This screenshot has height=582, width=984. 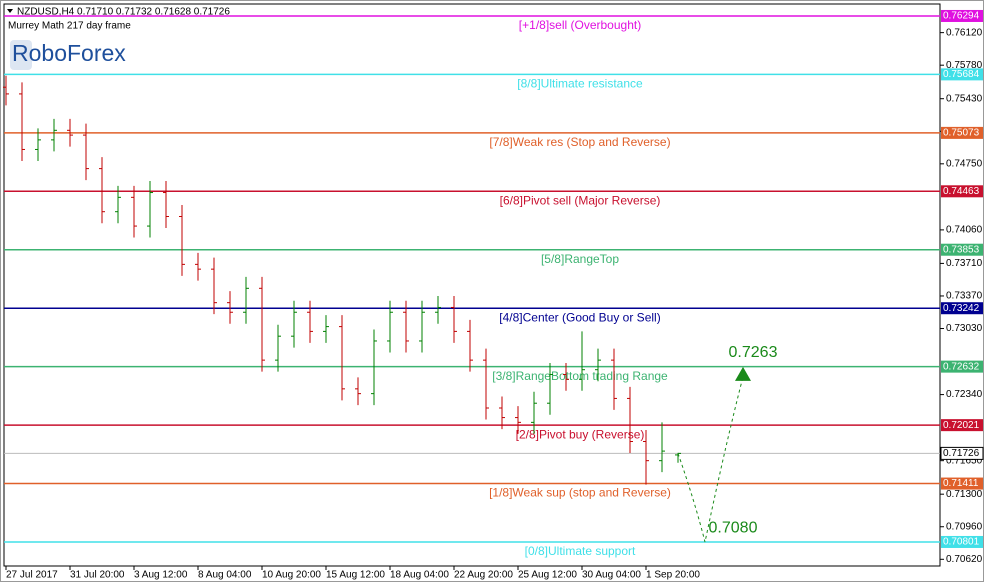 I want to click on x-tick-label: 8 Aug 04:00, so click(x=225, y=575).